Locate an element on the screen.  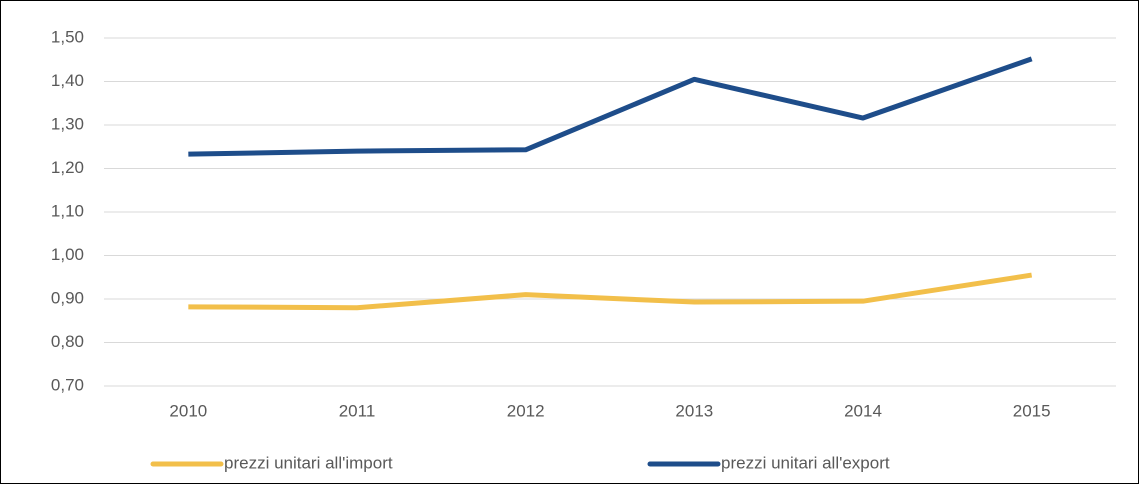
x-tick-label: 2014 is located at coordinates (863, 410).